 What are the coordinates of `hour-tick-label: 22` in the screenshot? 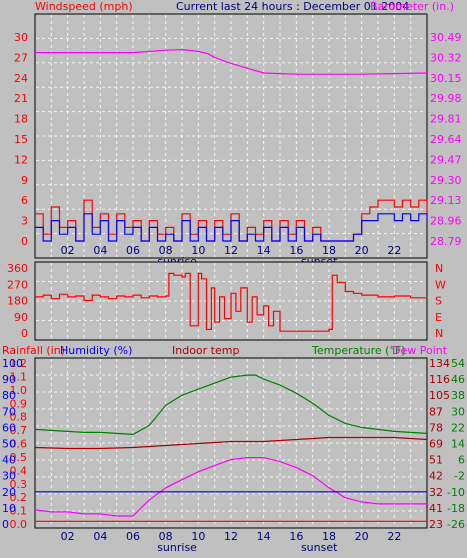 It's located at (394, 536).